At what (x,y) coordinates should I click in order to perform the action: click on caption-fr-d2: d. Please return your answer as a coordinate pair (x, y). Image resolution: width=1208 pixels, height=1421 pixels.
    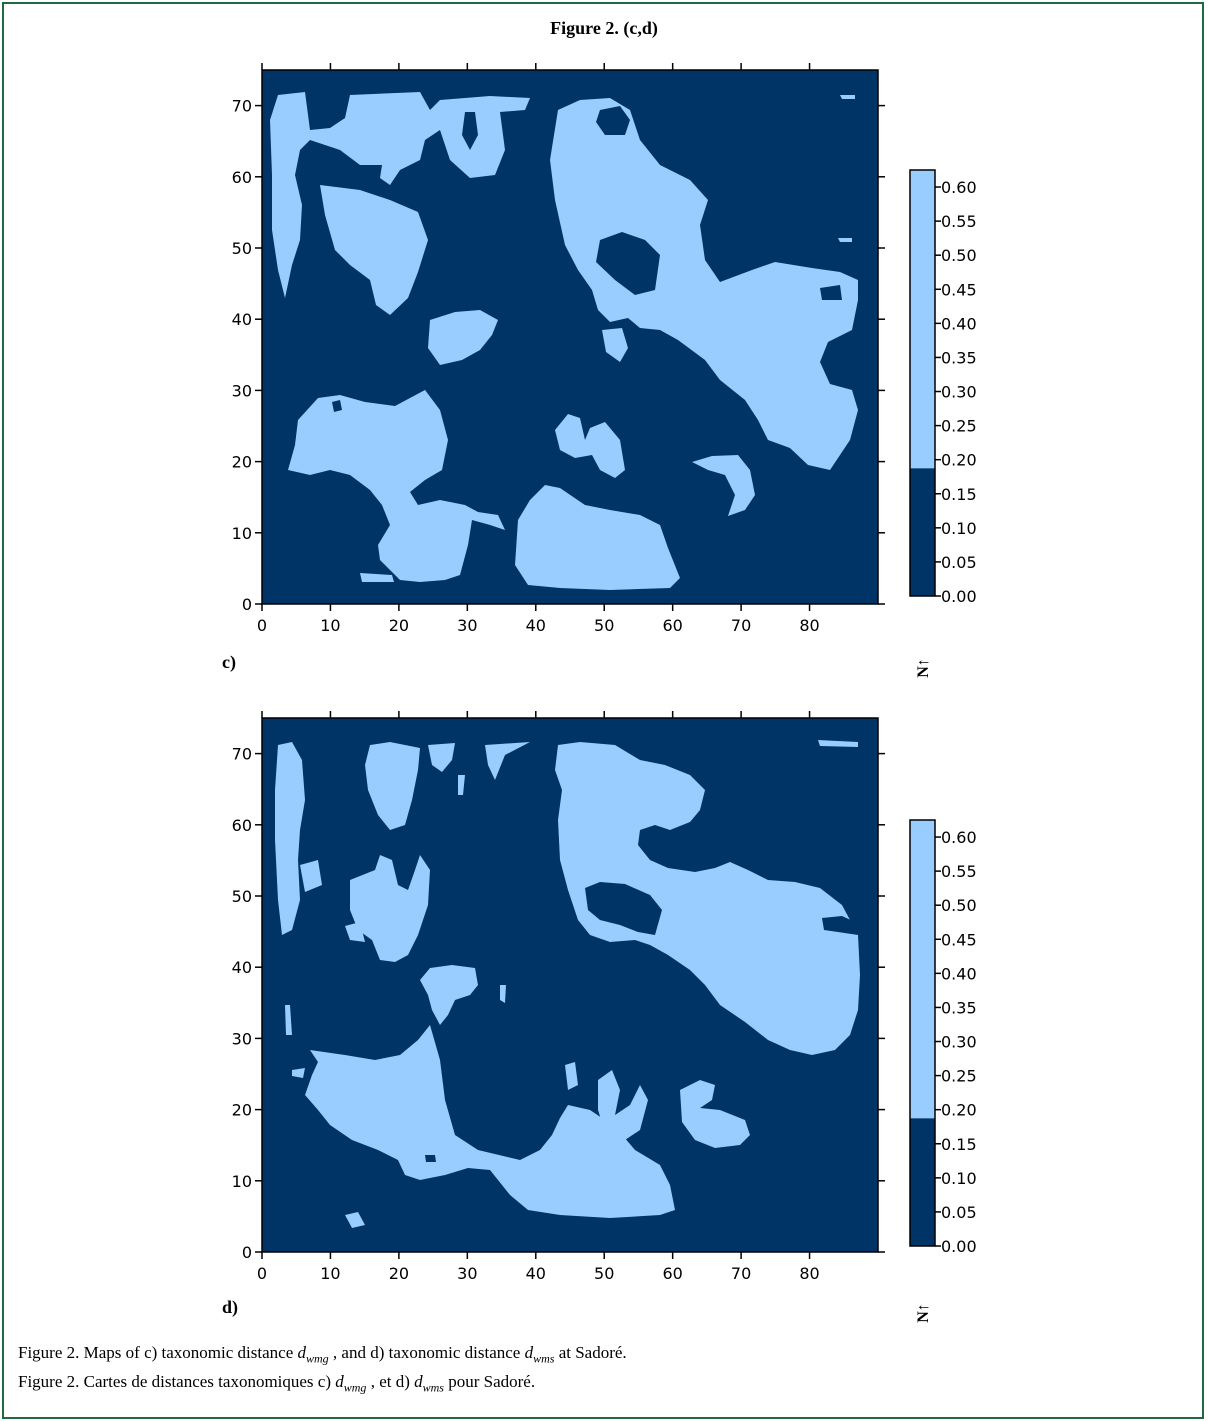
    Looking at the image, I should click on (418, 1381).